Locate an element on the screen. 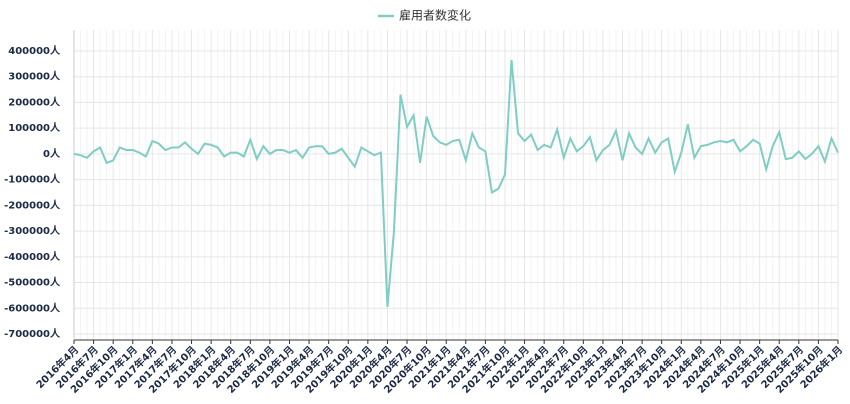 The image size is (850, 404). y-tick-label: 100000人 is located at coordinates (34, 127).